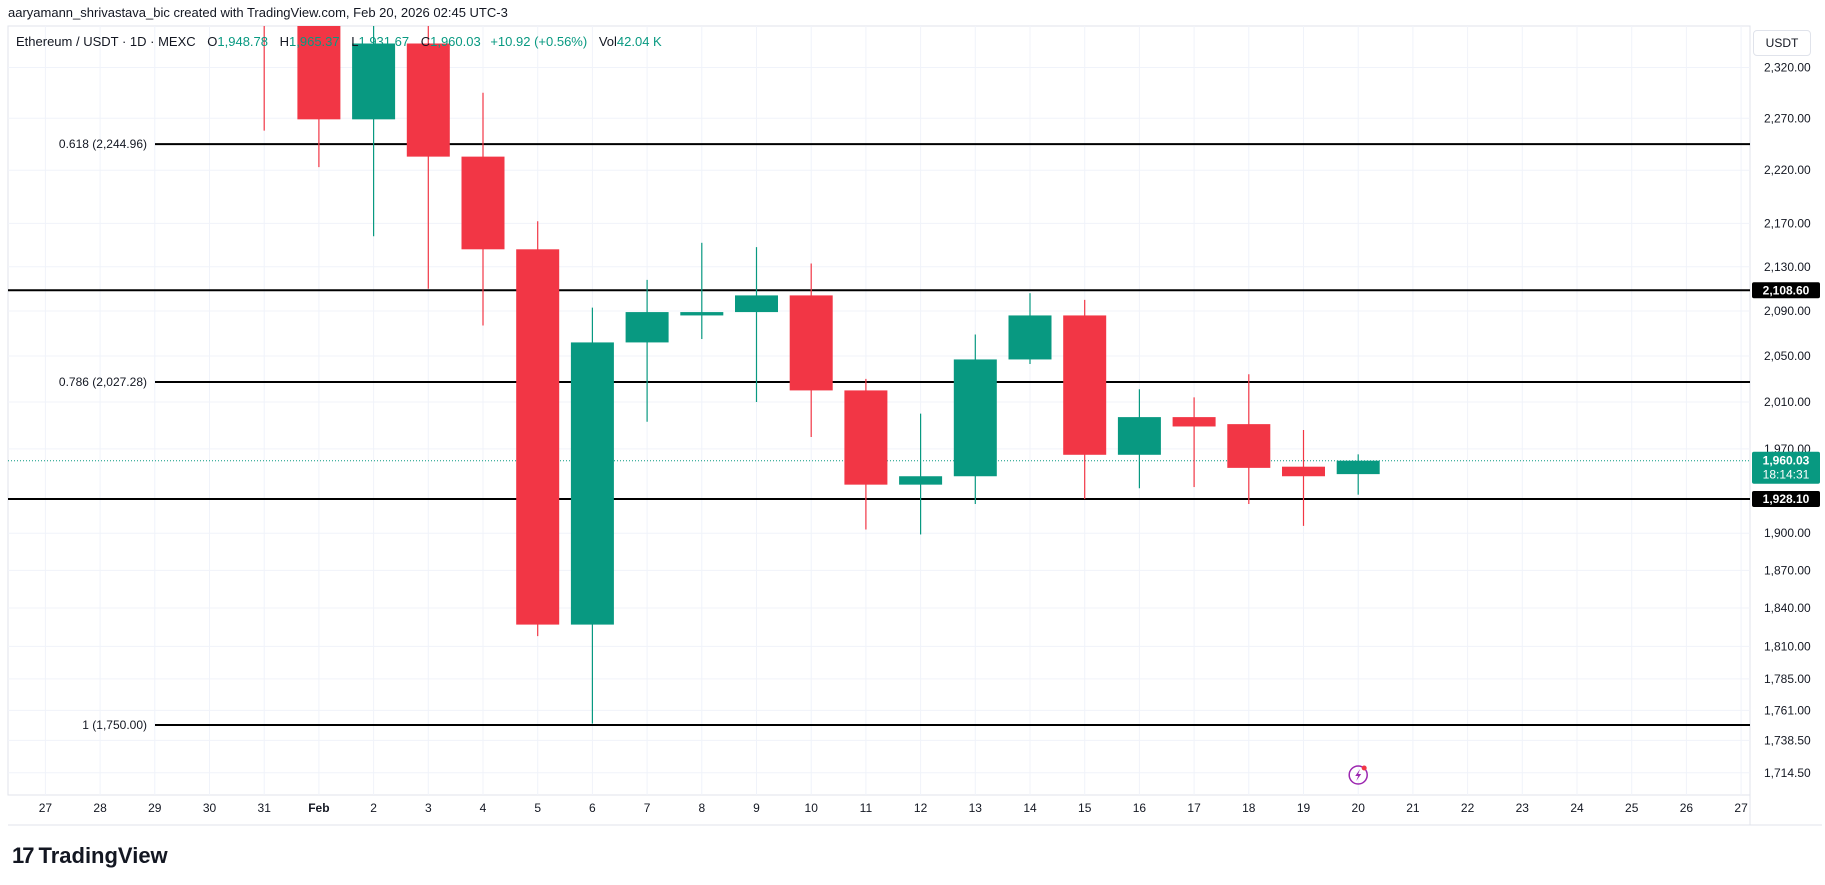 The width and height of the screenshot is (1825, 885). I want to click on date-tick-label: 4, so click(483, 808).